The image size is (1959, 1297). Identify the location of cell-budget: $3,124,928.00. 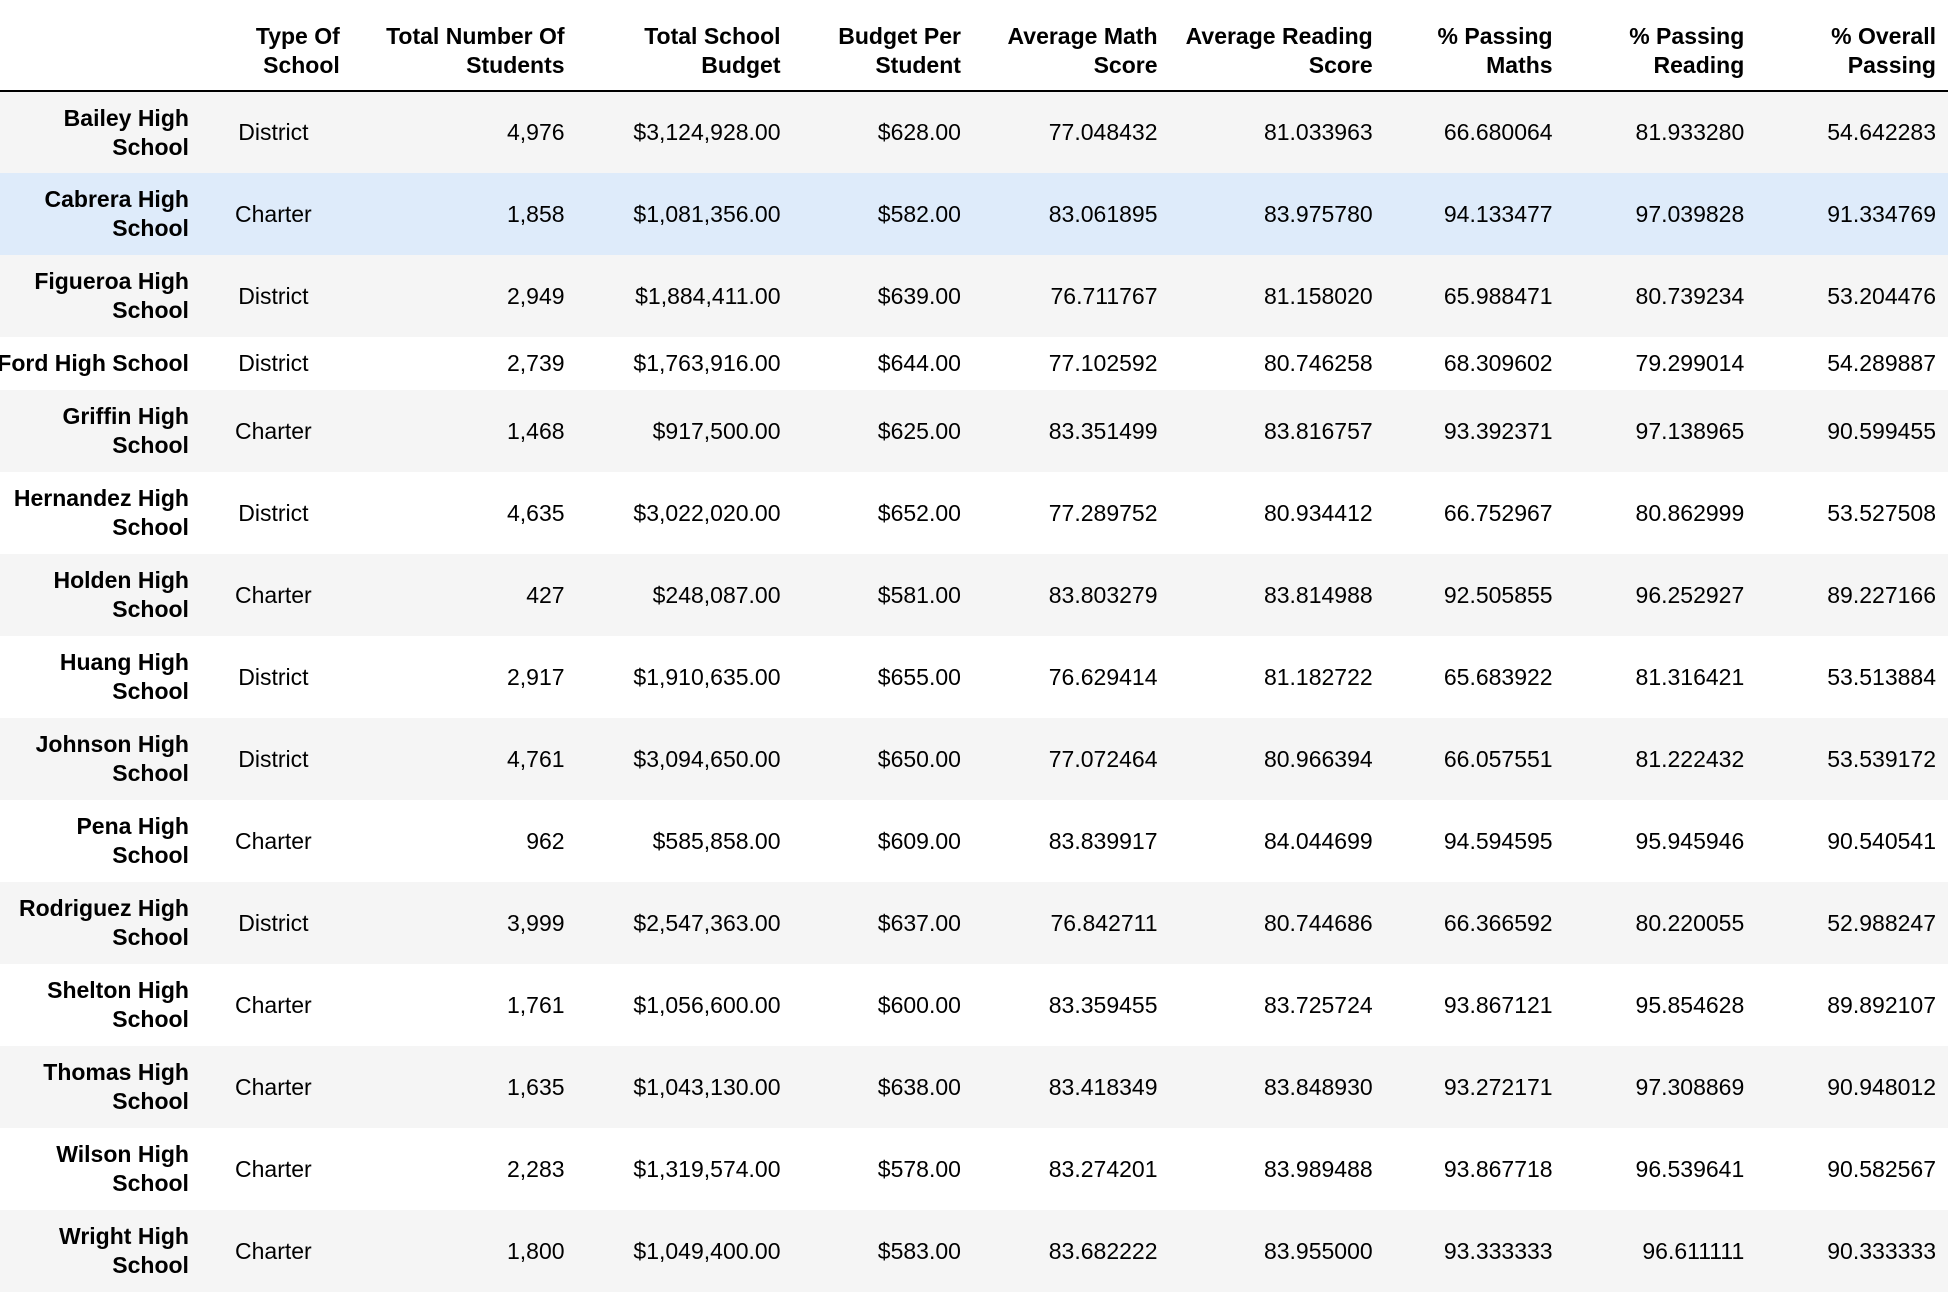
(707, 132).